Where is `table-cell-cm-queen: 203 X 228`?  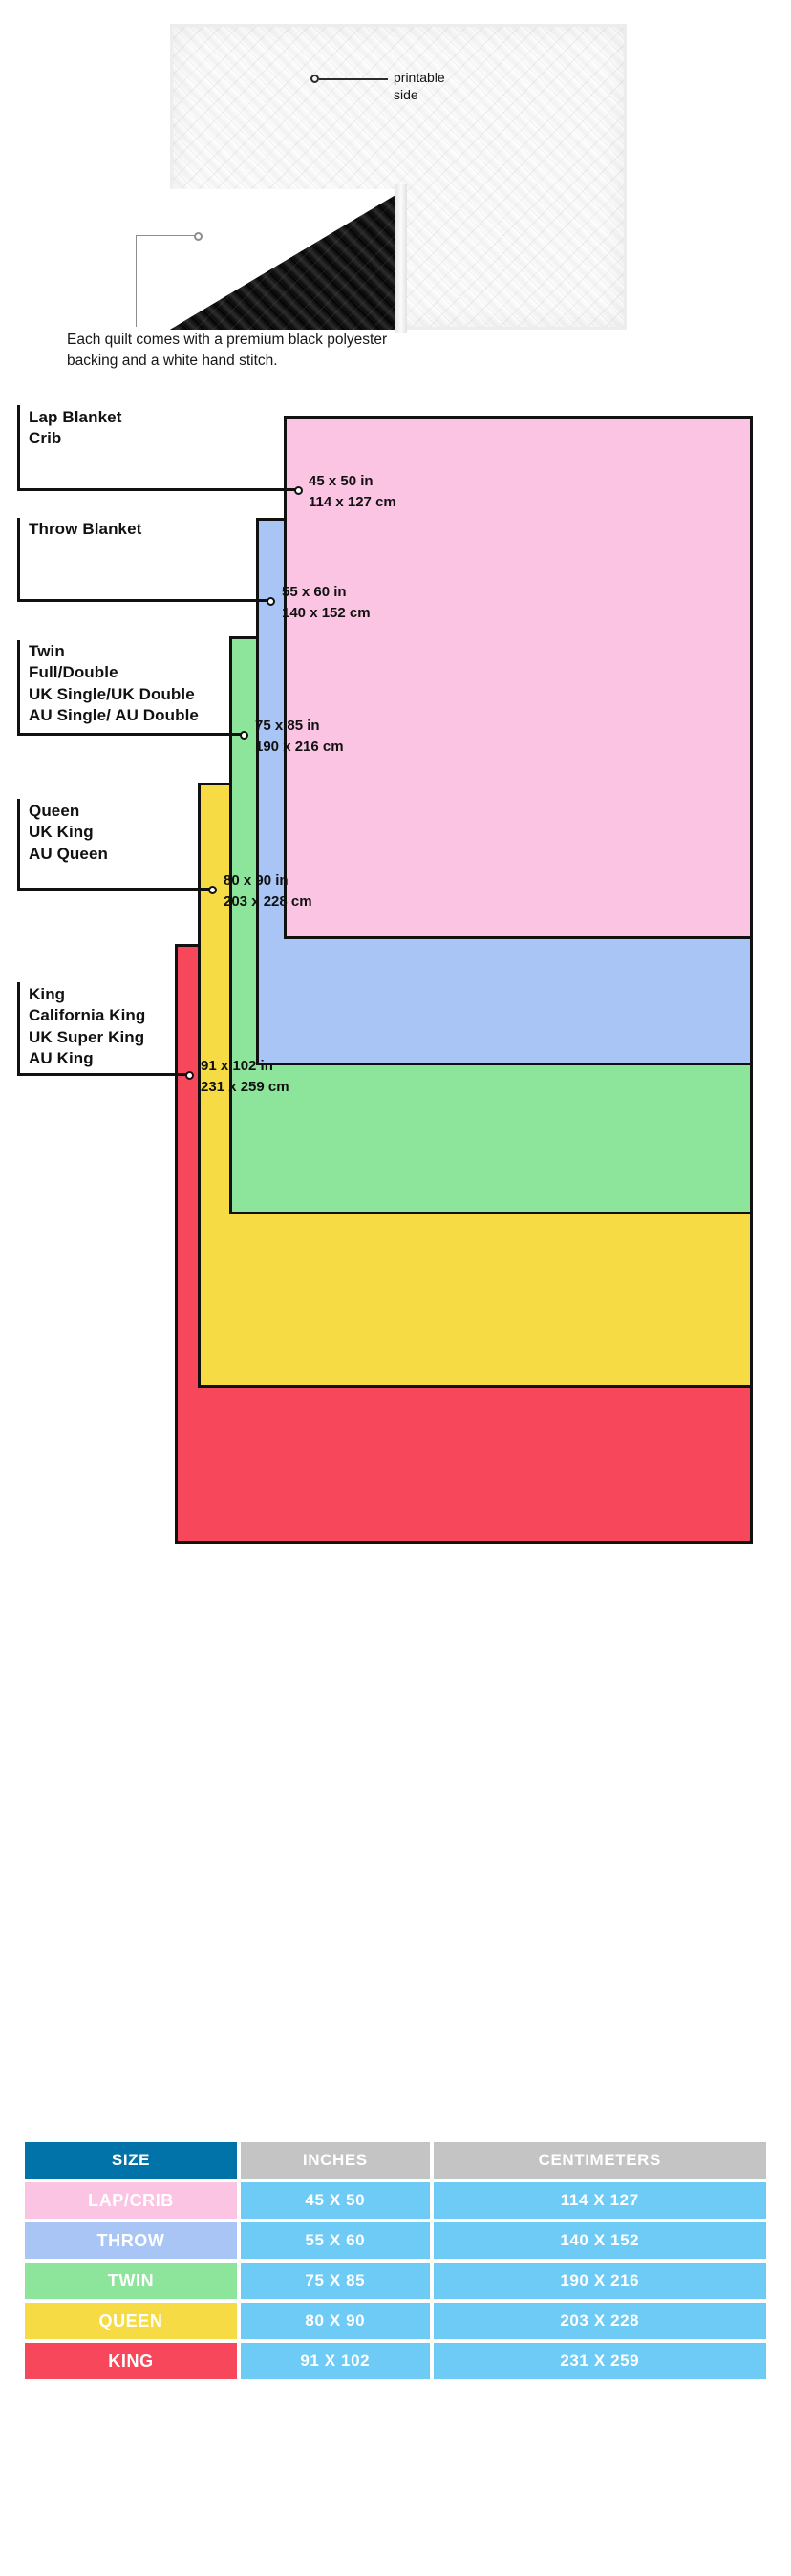 table-cell-cm-queen: 203 X 228 is located at coordinates (599, 2321).